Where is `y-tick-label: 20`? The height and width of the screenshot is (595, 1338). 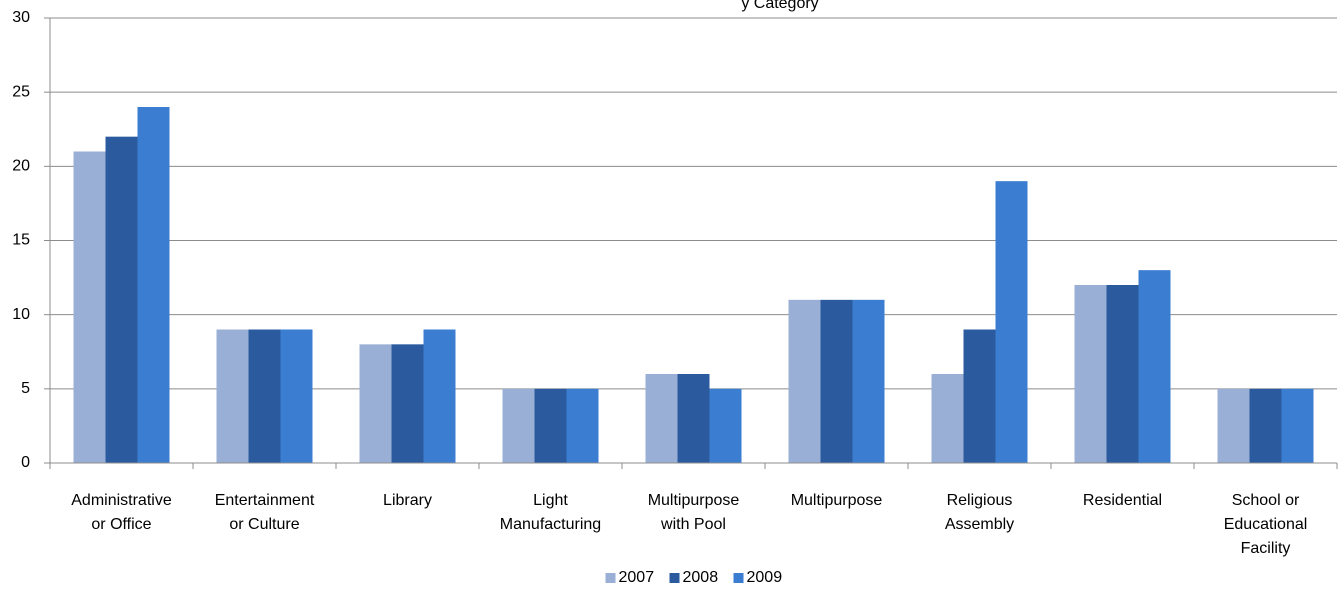
y-tick-label: 20 is located at coordinates (21, 166).